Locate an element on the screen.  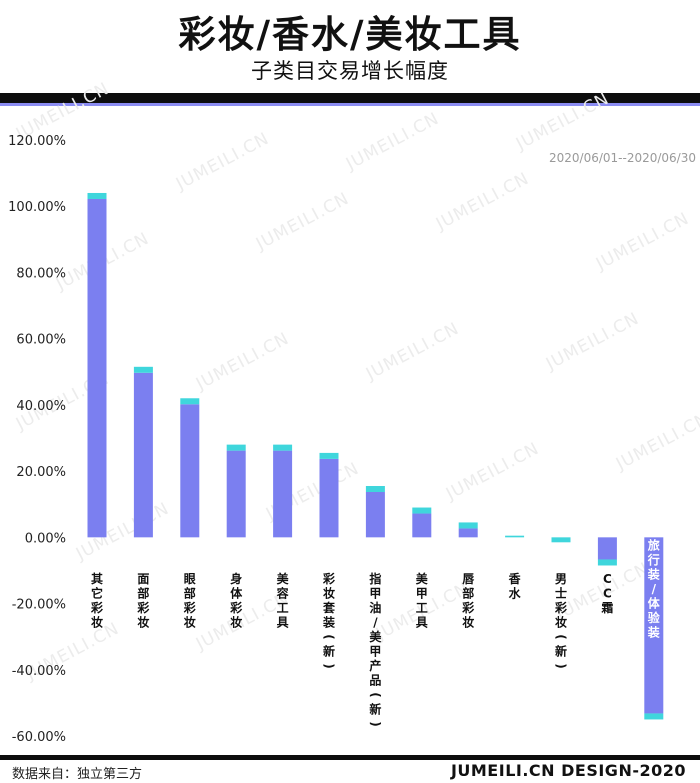
x-tick-label-char: 其 is located at coordinates (97, 578).